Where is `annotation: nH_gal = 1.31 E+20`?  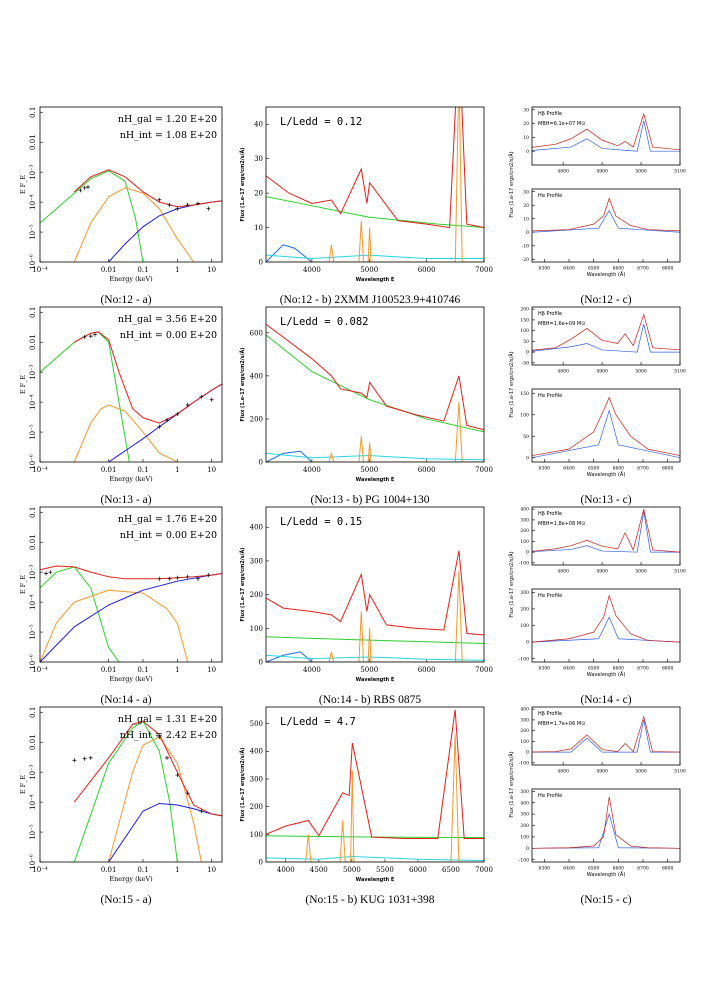 annotation: nH_gal = 1.31 E+20 is located at coordinates (167, 719).